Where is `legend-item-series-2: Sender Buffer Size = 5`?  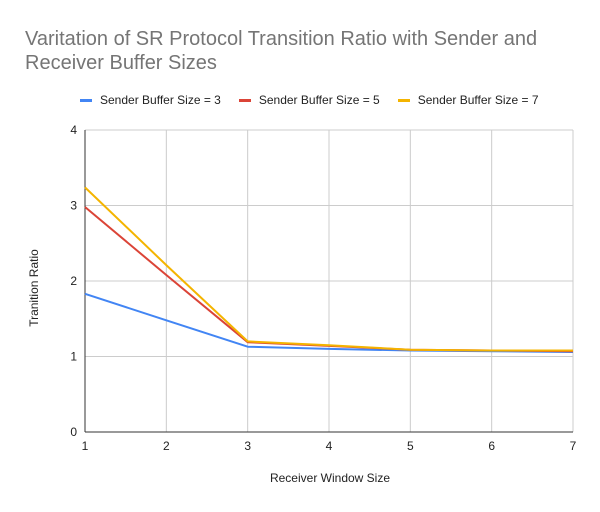 legend-item-series-2: Sender Buffer Size = 5 is located at coordinates (309, 100).